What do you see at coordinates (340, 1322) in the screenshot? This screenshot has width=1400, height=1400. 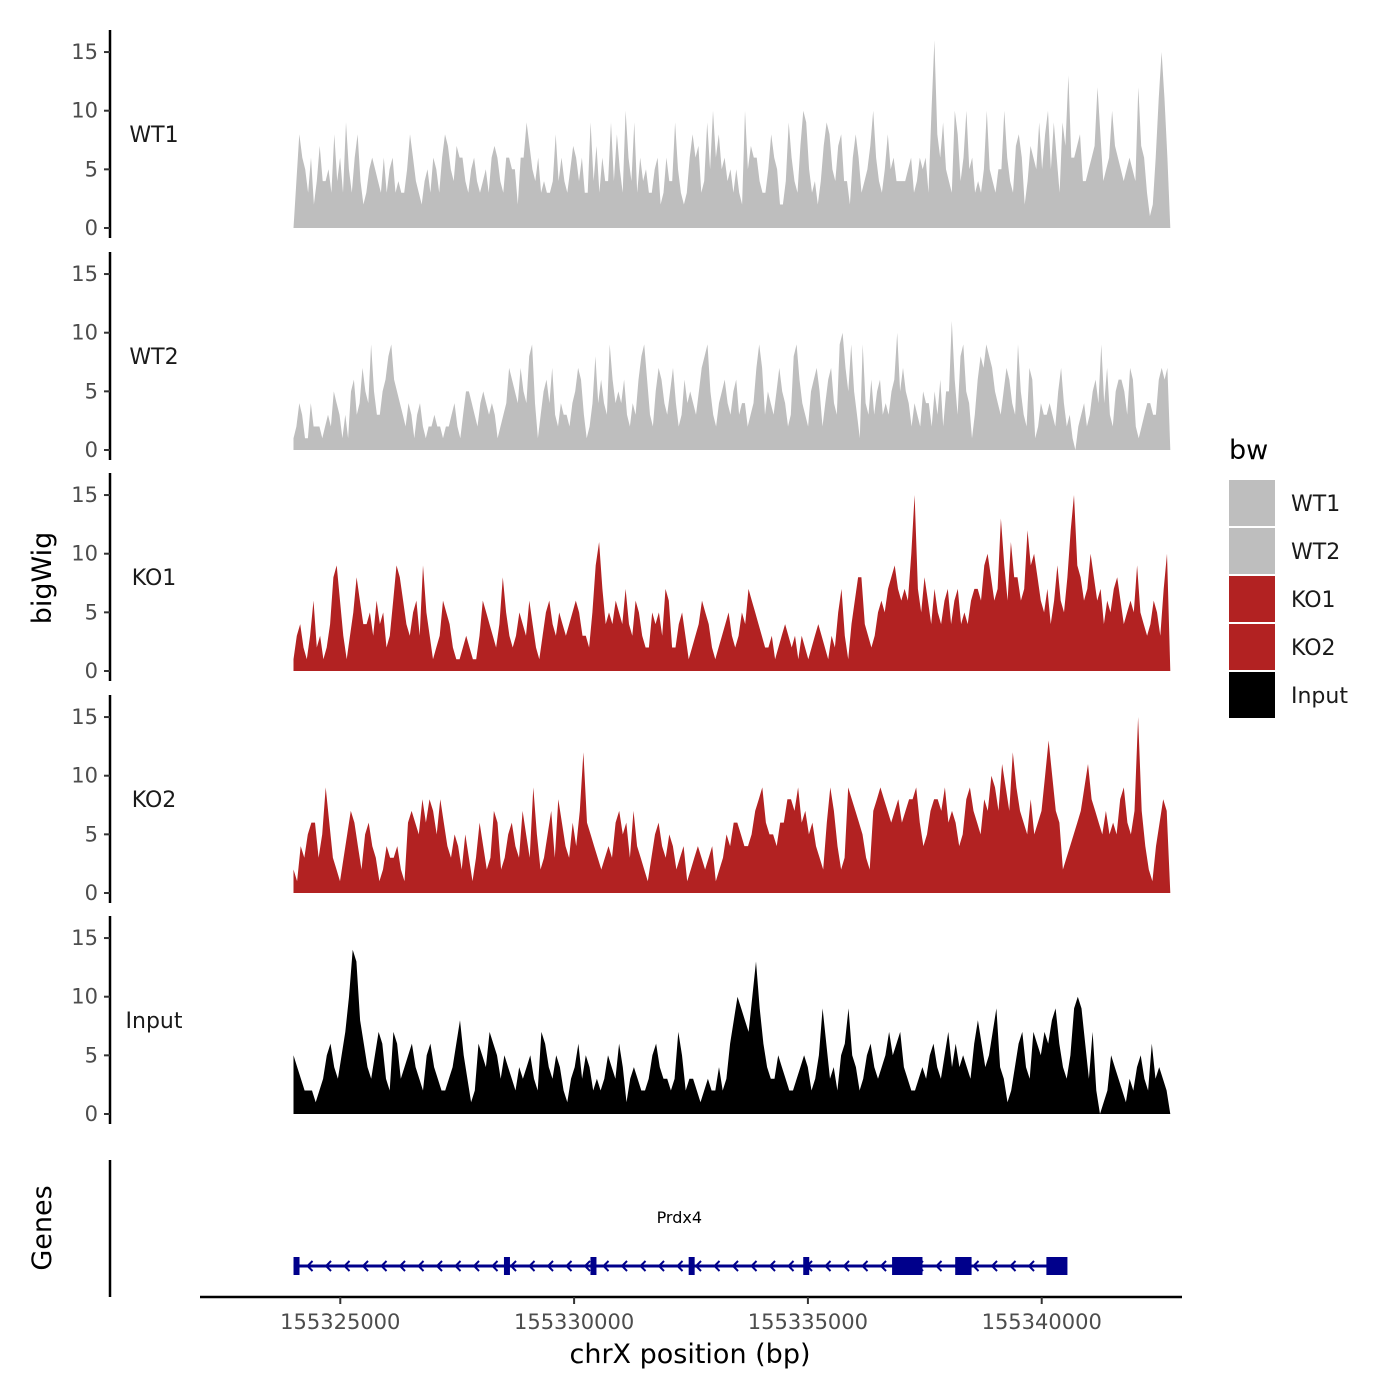 I see `x-tick-label: 155325000` at bounding box center [340, 1322].